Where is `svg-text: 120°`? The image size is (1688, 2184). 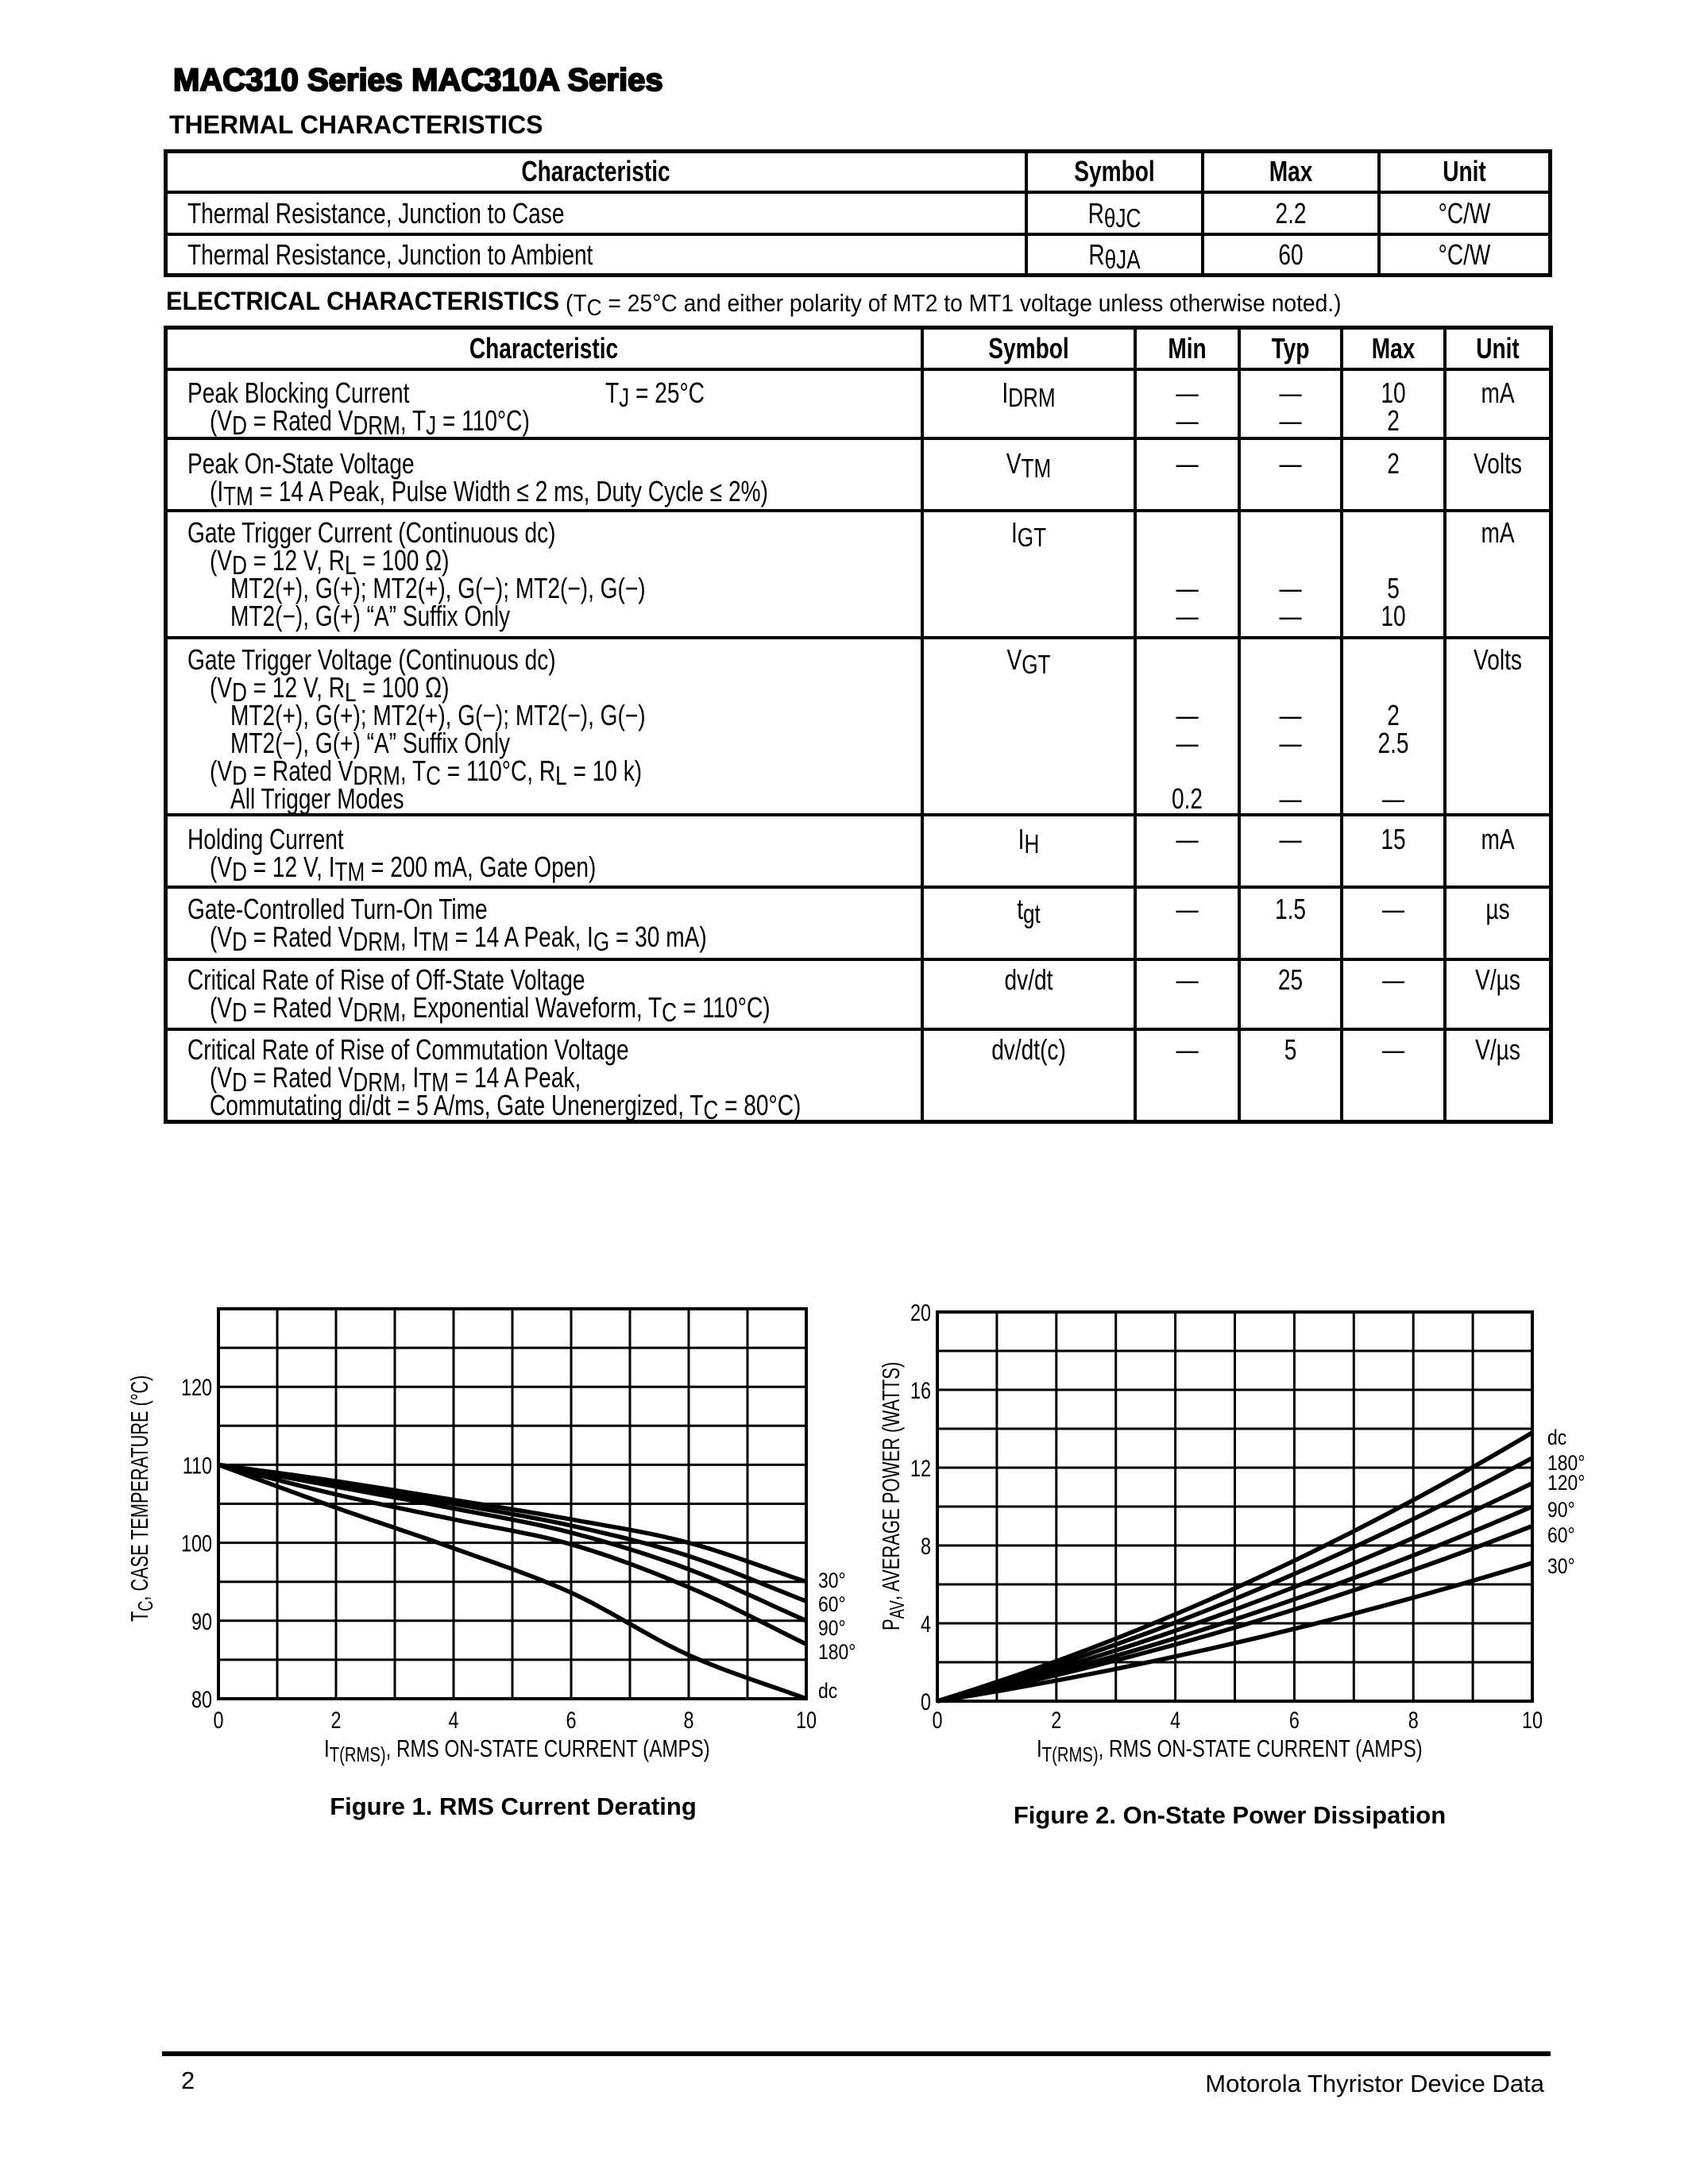 svg-text: 120° is located at coordinates (1566, 1483).